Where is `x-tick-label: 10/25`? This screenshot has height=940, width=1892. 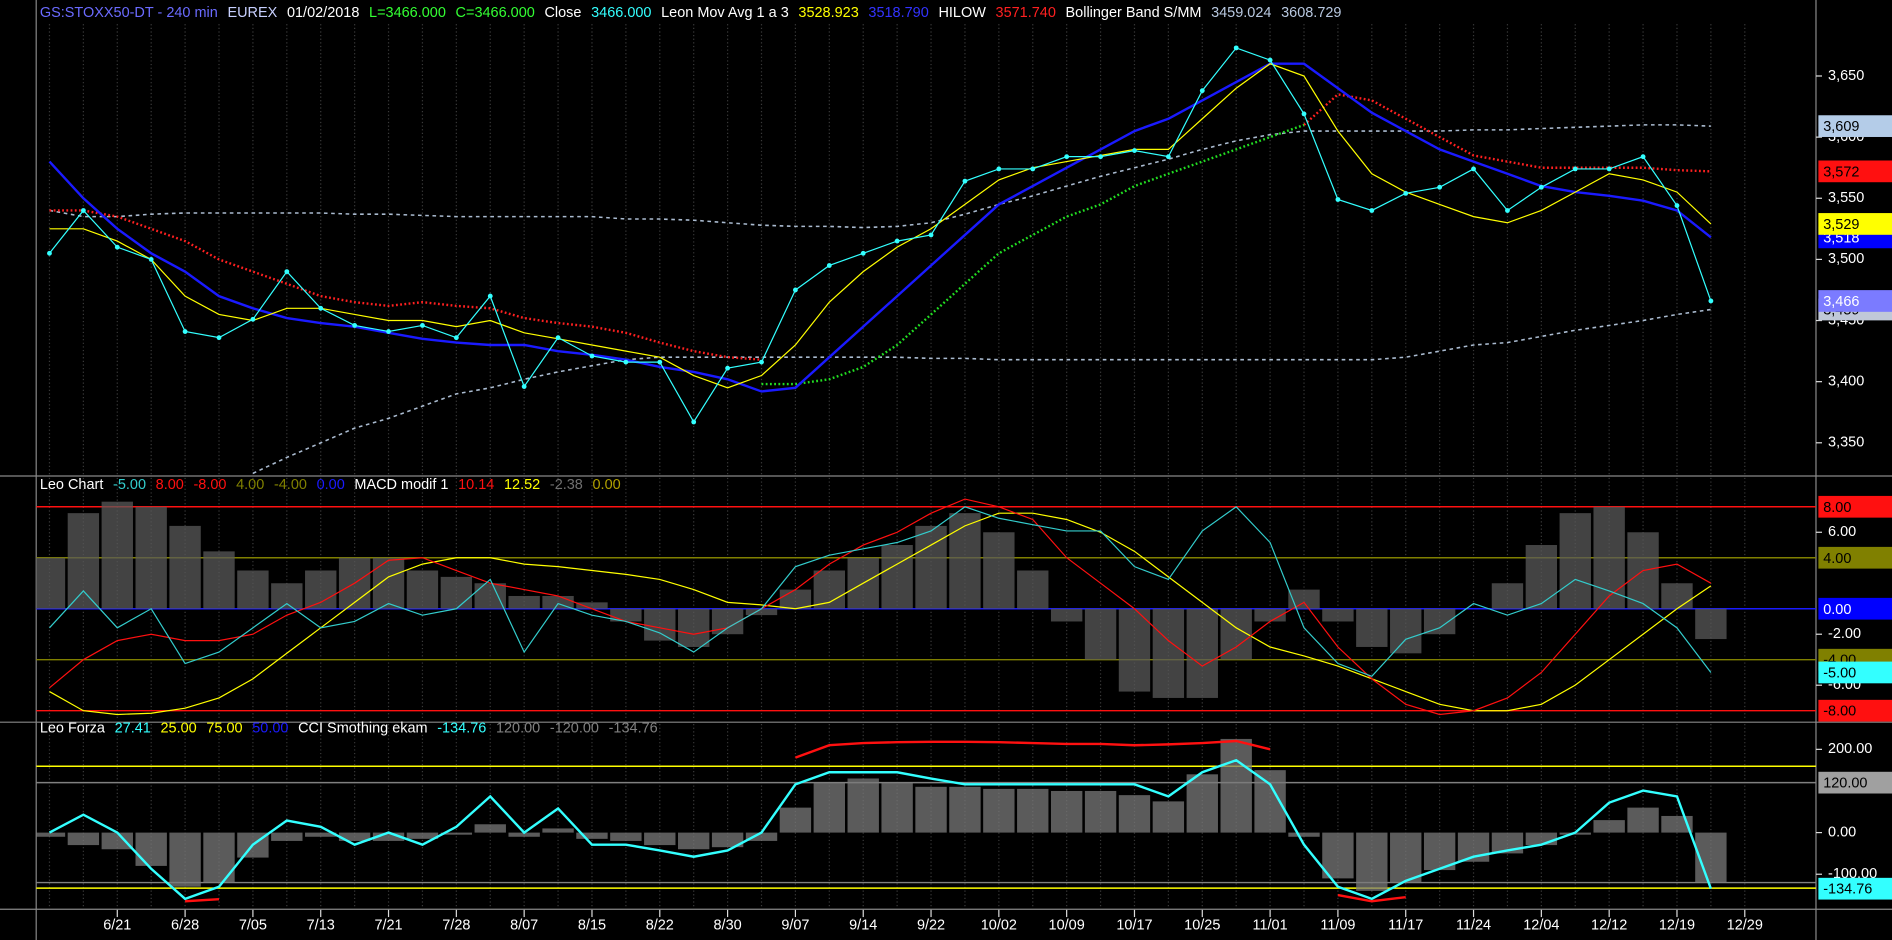
x-tick-label: 10/25 is located at coordinates (1202, 925).